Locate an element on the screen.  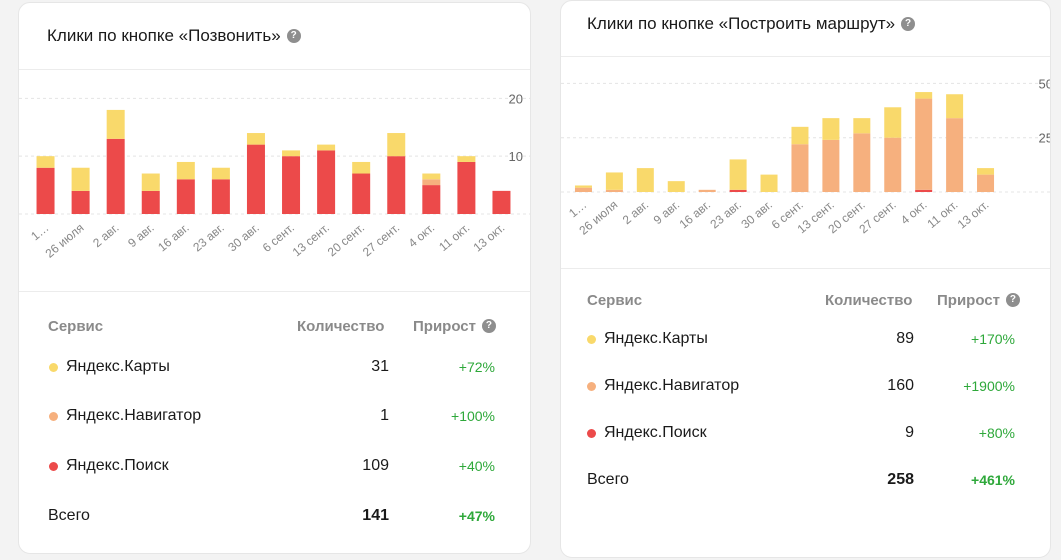
x-tick-label: 20 сент. is located at coordinates (346, 240).